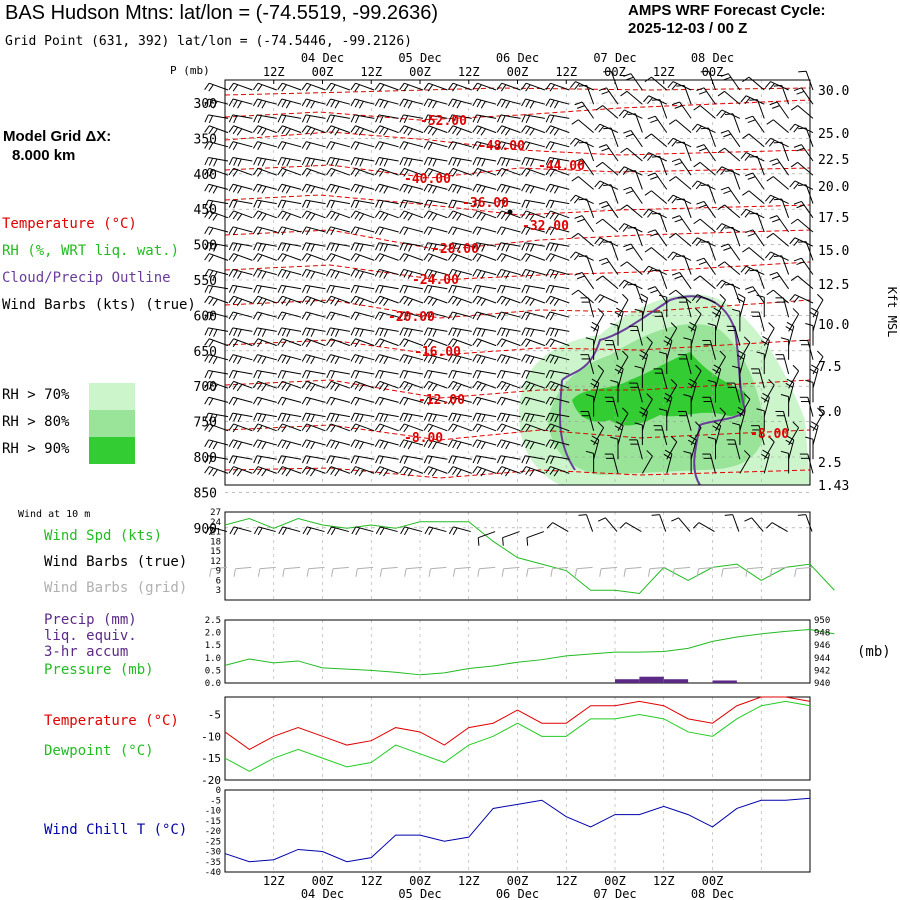 Image resolution: width=900 pixels, height=900 pixels. Describe the element at coordinates (215, 513) in the screenshot. I see `wind-y-tick: 27` at that location.